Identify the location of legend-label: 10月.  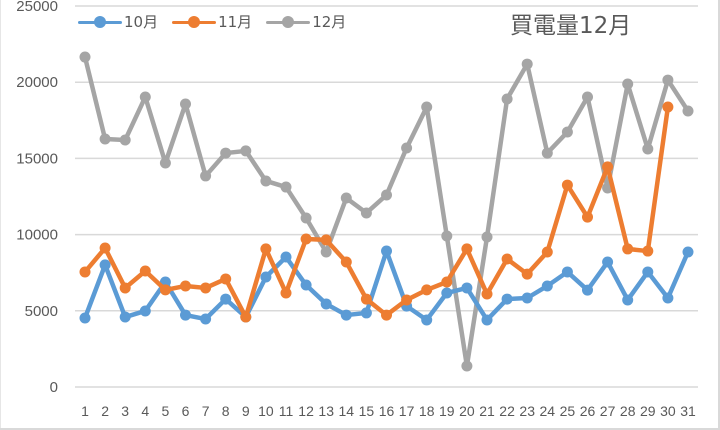
(141, 22).